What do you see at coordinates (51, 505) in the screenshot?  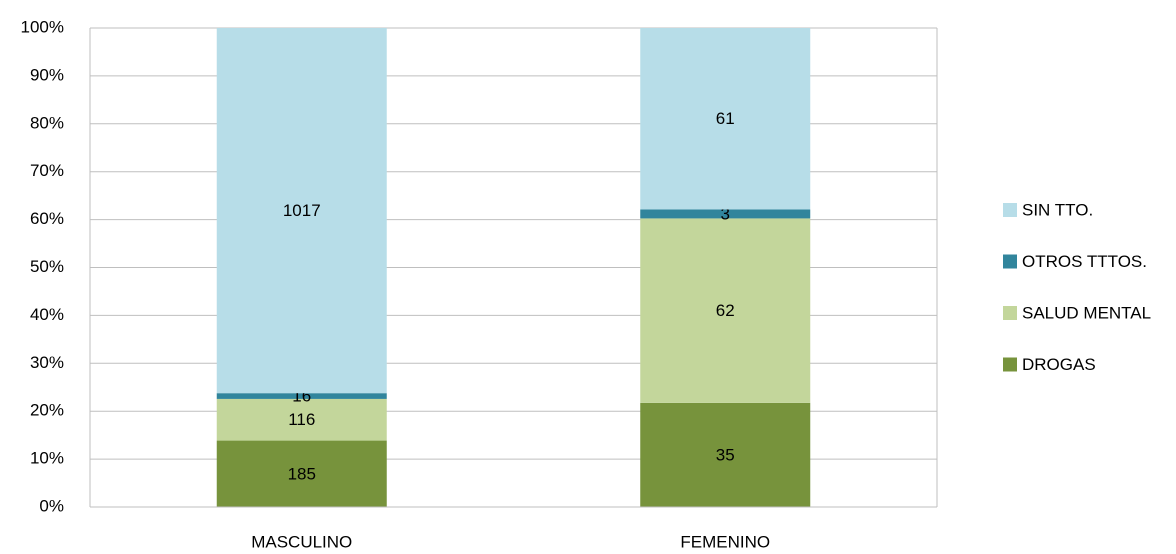 I see `y-tick-label: 0%` at bounding box center [51, 505].